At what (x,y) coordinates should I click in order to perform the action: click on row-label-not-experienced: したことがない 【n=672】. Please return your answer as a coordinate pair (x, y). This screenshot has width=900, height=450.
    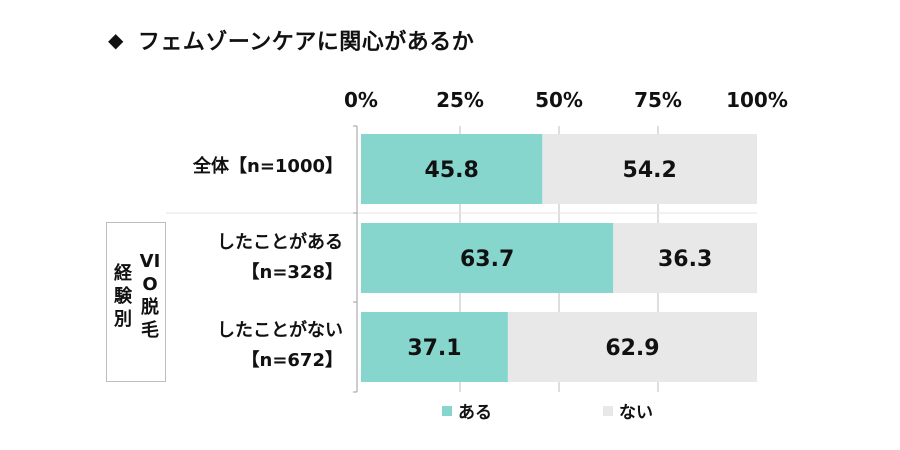
    Looking at the image, I should click on (280, 346).